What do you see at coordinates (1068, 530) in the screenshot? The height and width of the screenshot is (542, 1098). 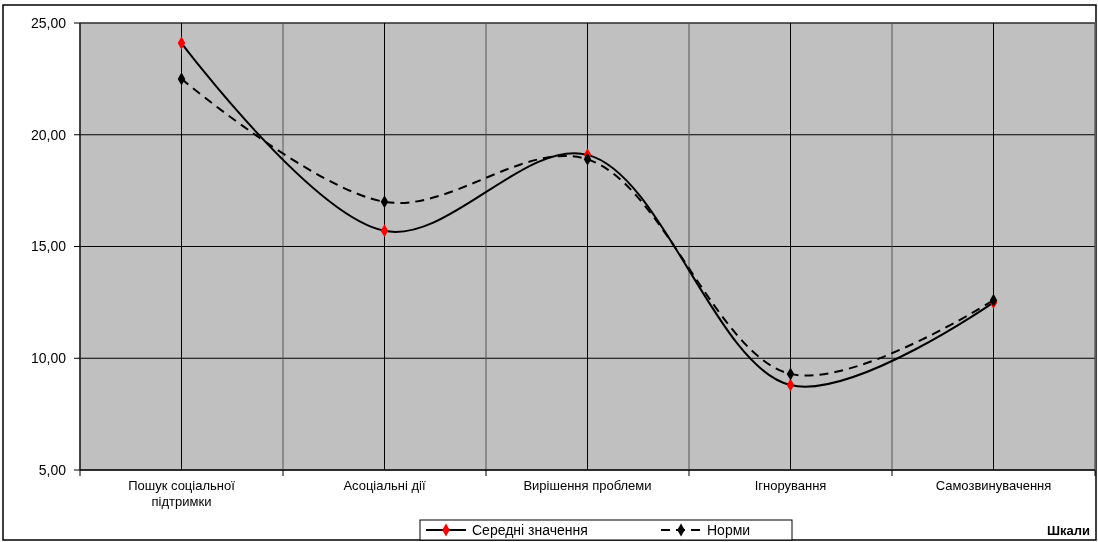 I see `x-axis-title: Шкали` at bounding box center [1068, 530].